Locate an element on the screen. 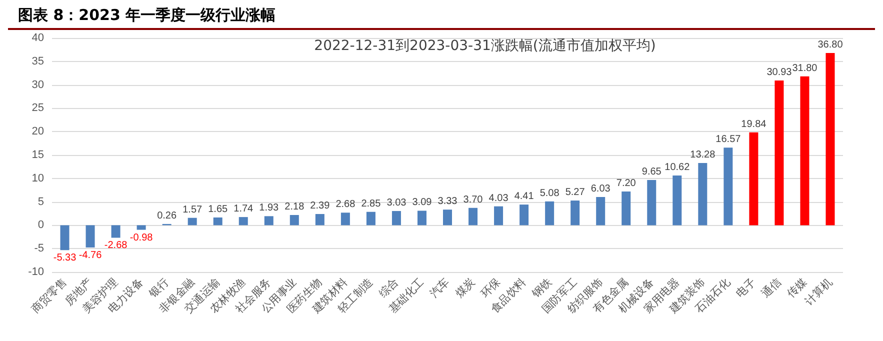  y-tick-label: 20 is located at coordinates (38, 132).